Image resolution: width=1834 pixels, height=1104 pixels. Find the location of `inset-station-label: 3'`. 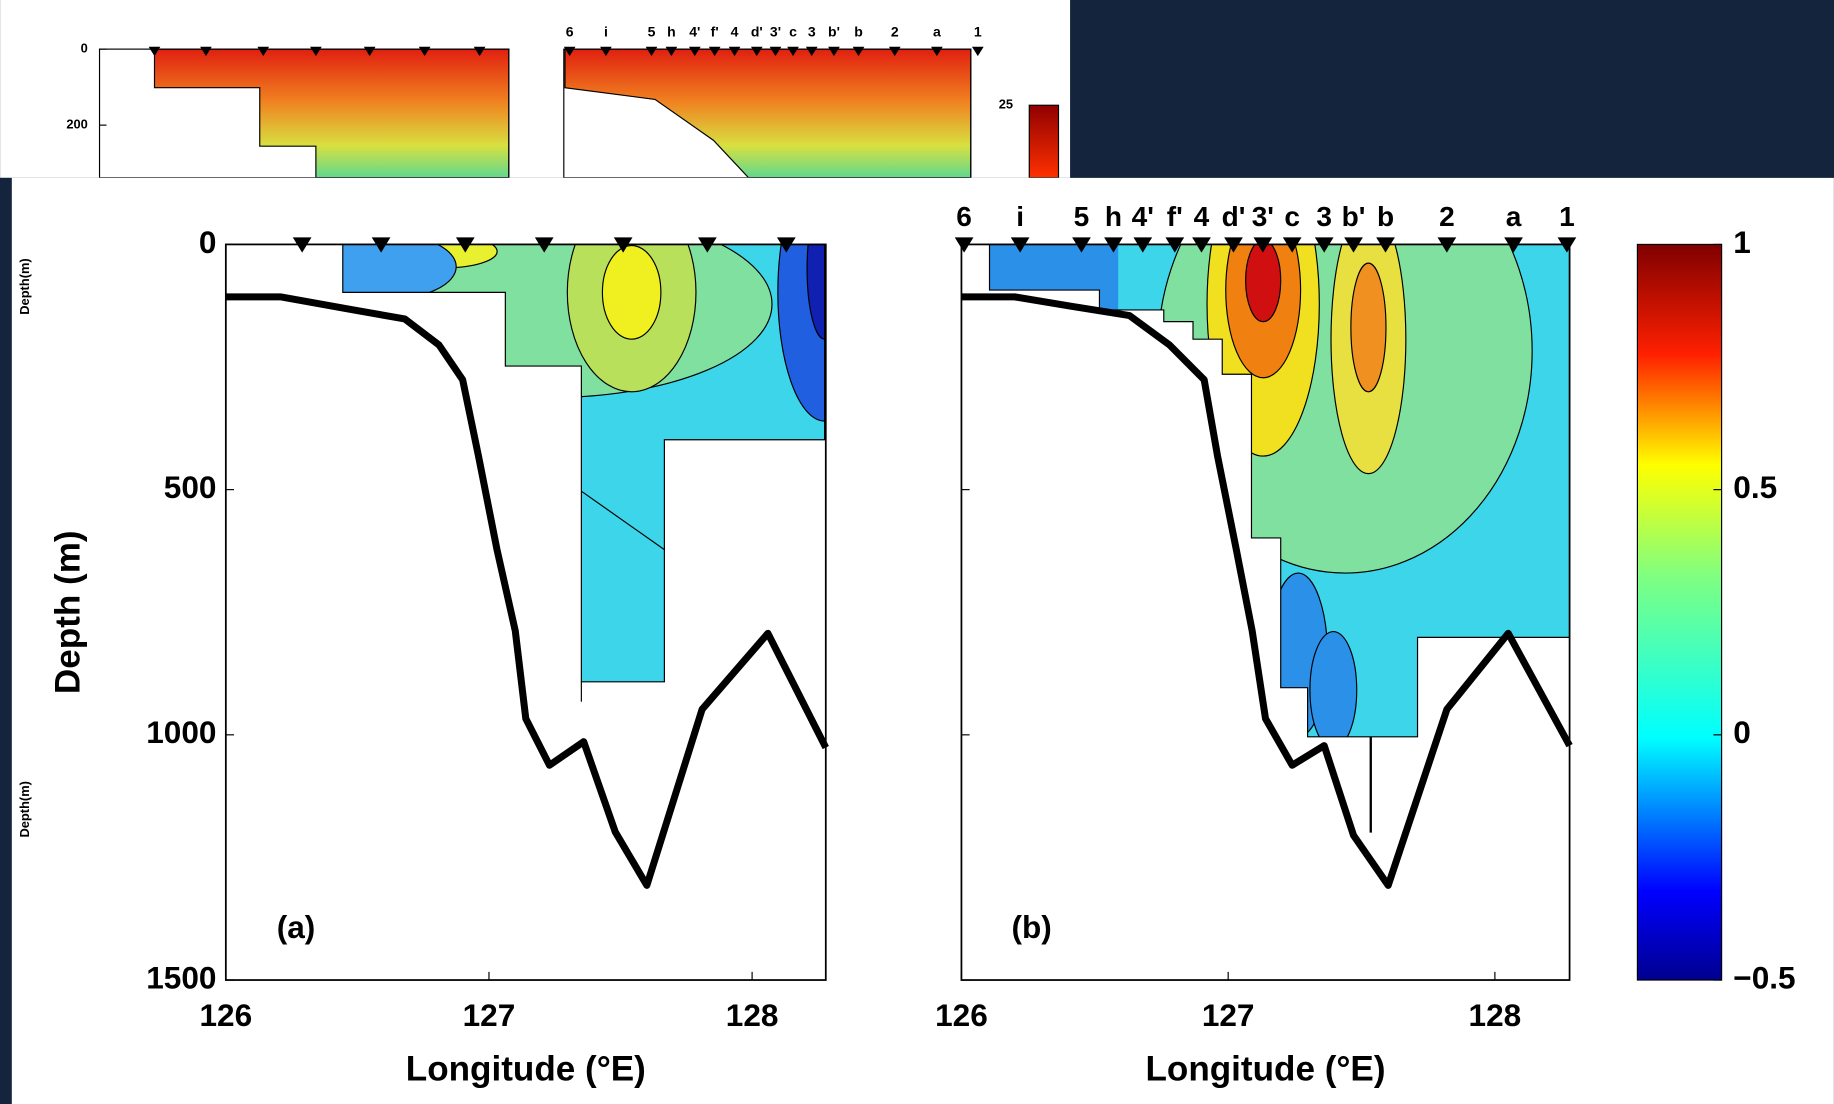

inset-station-label: 3' is located at coordinates (775, 31).